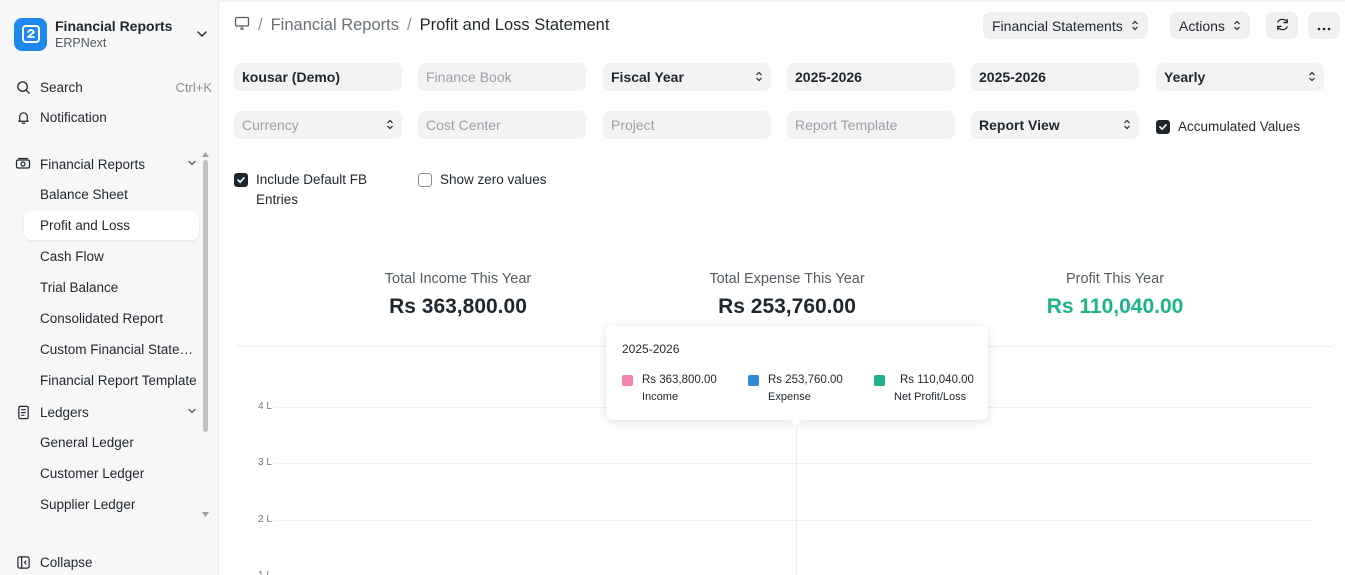  I want to click on expense-value: Rs 253,760.00, so click(787, 306).